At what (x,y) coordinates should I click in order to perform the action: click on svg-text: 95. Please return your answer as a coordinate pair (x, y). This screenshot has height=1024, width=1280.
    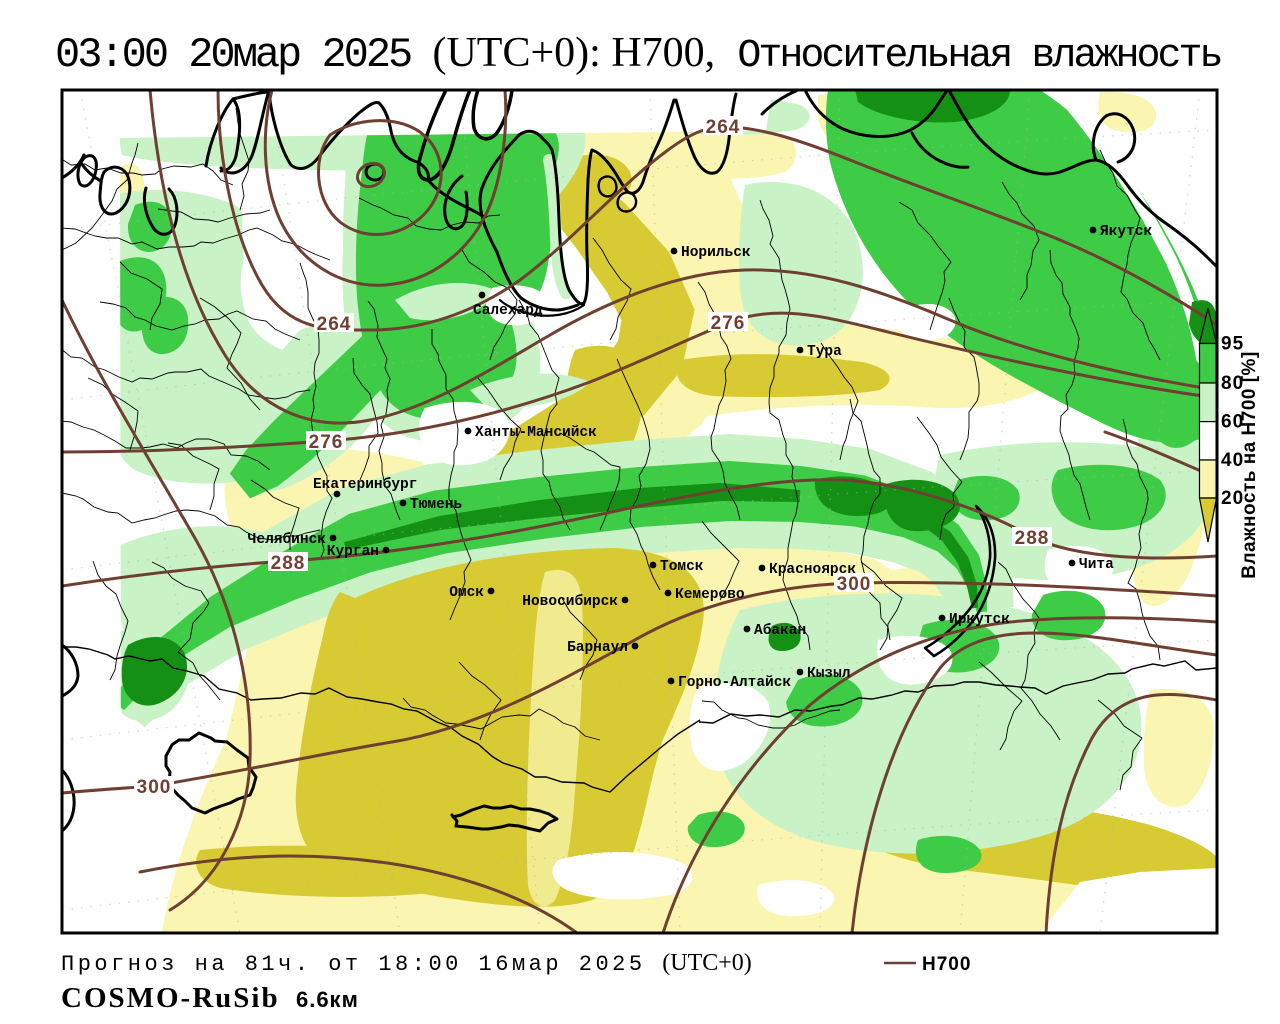
    Looking at the image, I should click on (1232, 344).